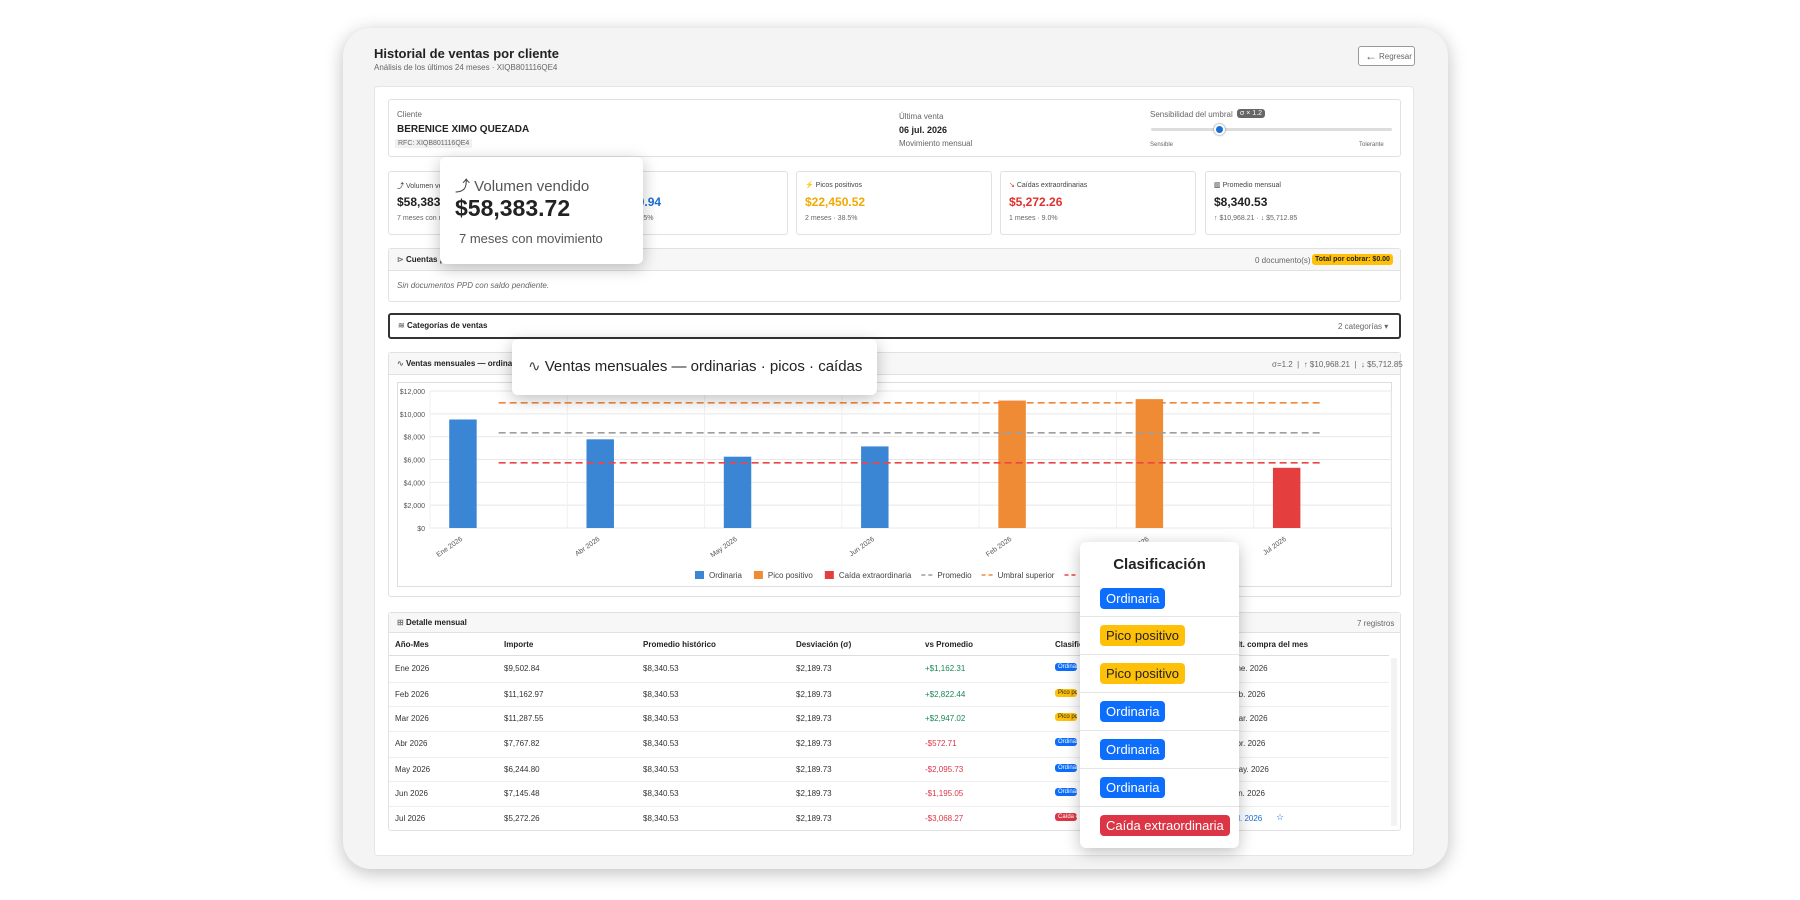  I want to click on table-cell: $7,145.48, so click(522, 793).